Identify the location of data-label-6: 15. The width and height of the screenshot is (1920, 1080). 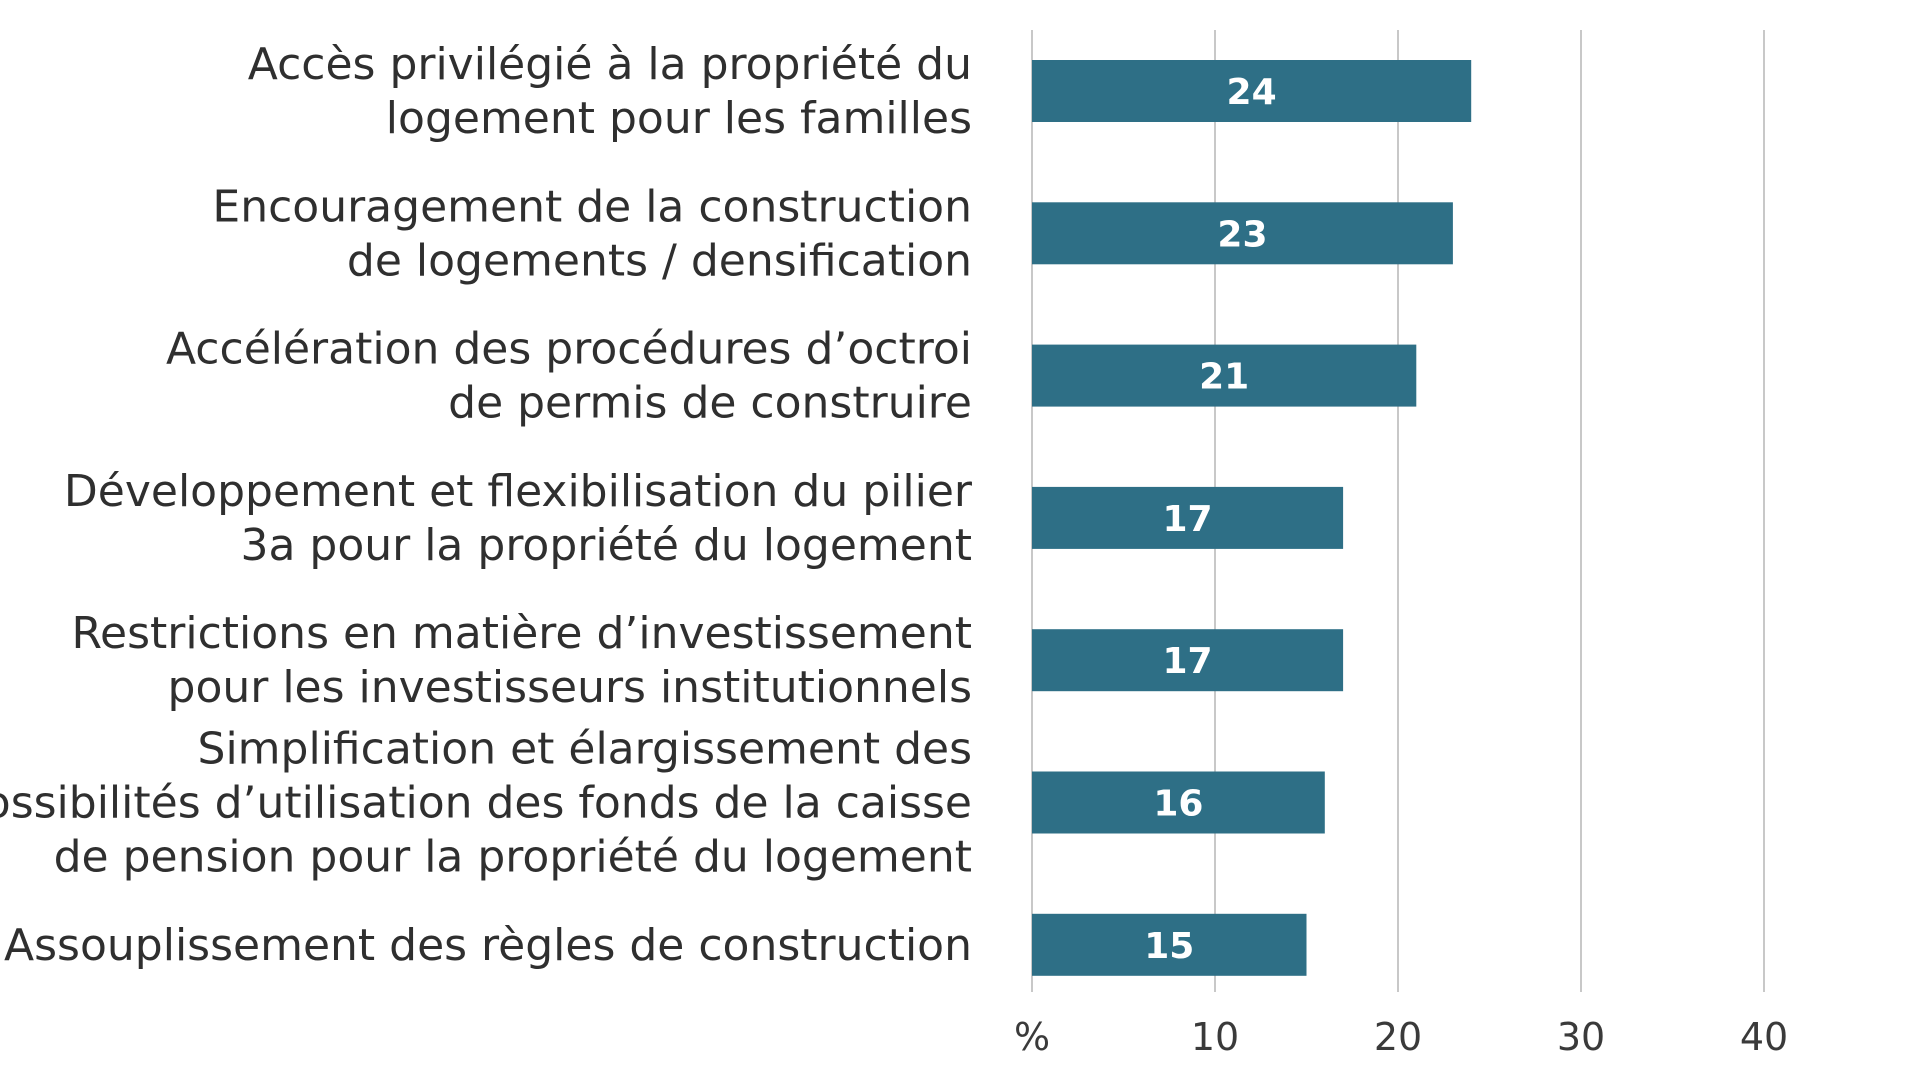
(1169, 946).